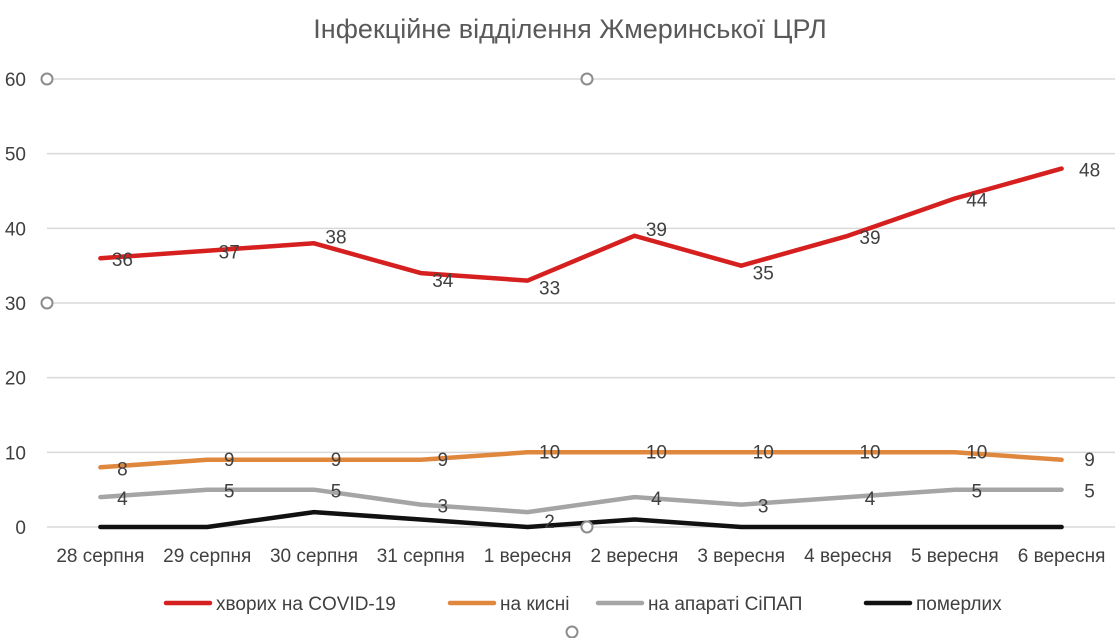 The height and width of the screenshot is (638, 1119). Describe the element at coordinates (549, 522) in the screenshot. I see `data-label: 2` at that location.